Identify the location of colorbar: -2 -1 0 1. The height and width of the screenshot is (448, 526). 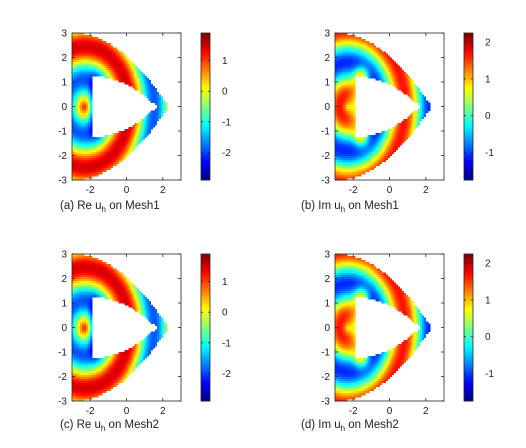
(216, 107).